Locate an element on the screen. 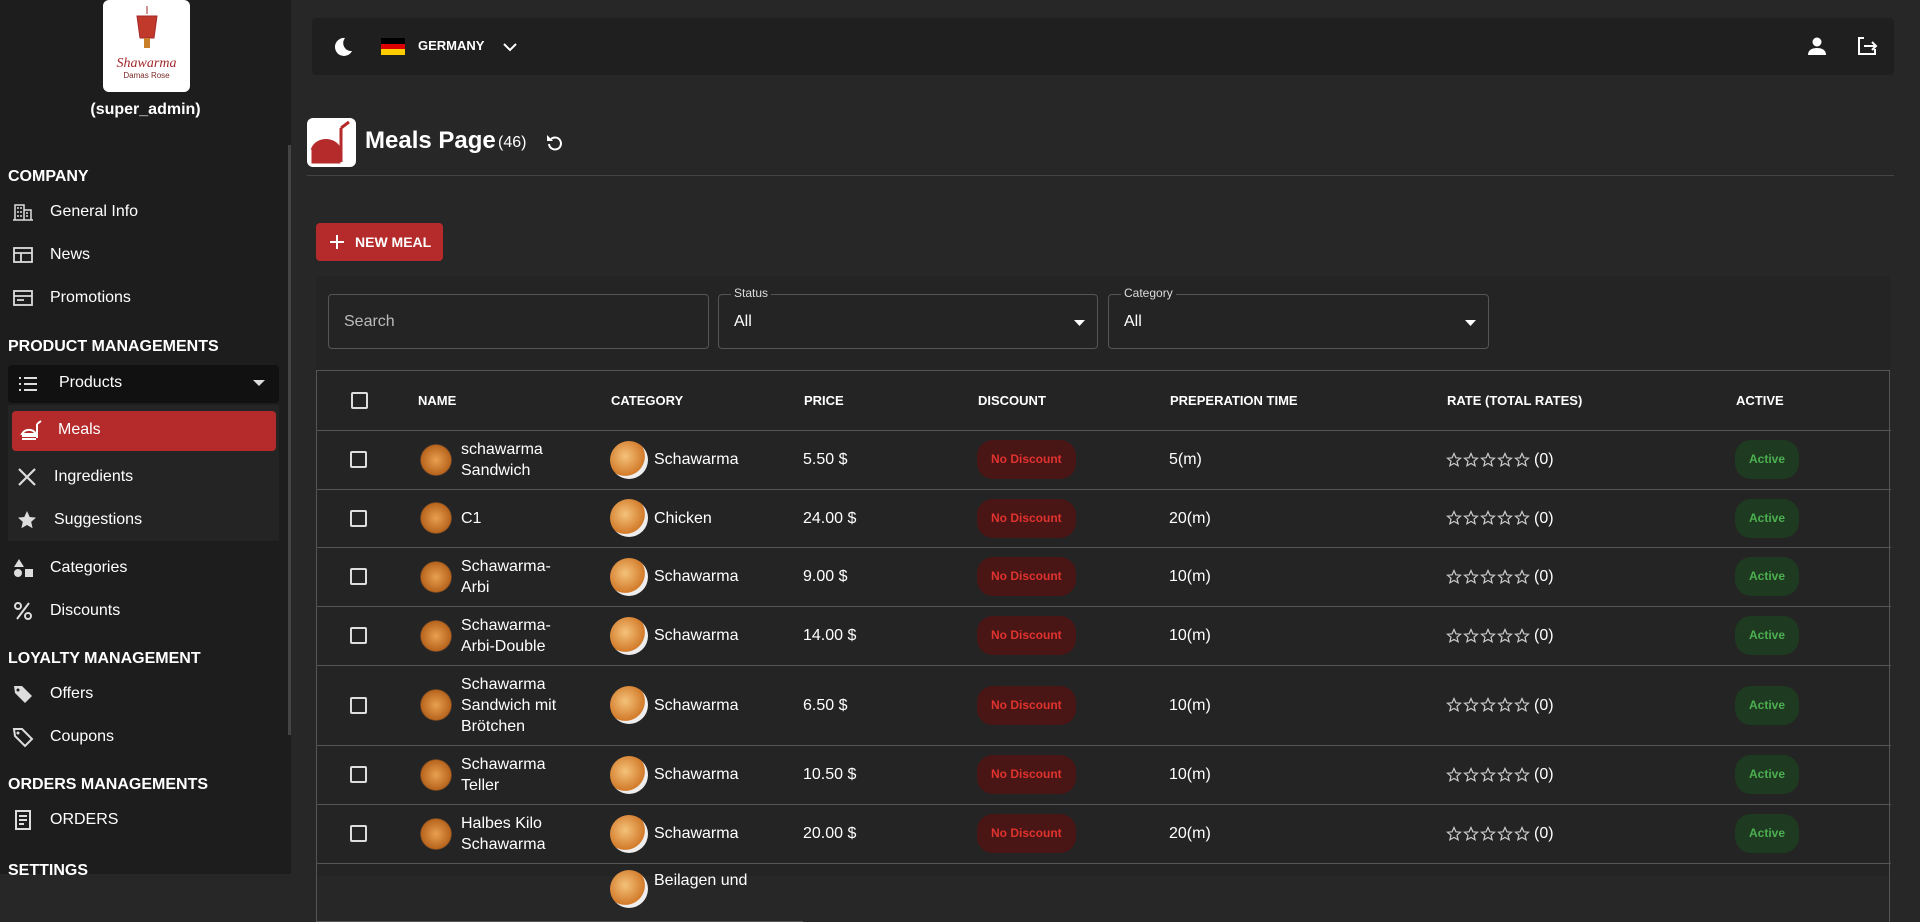  meal-name: Schawarma-Arbi-Double is located at coordinates (506, 635).